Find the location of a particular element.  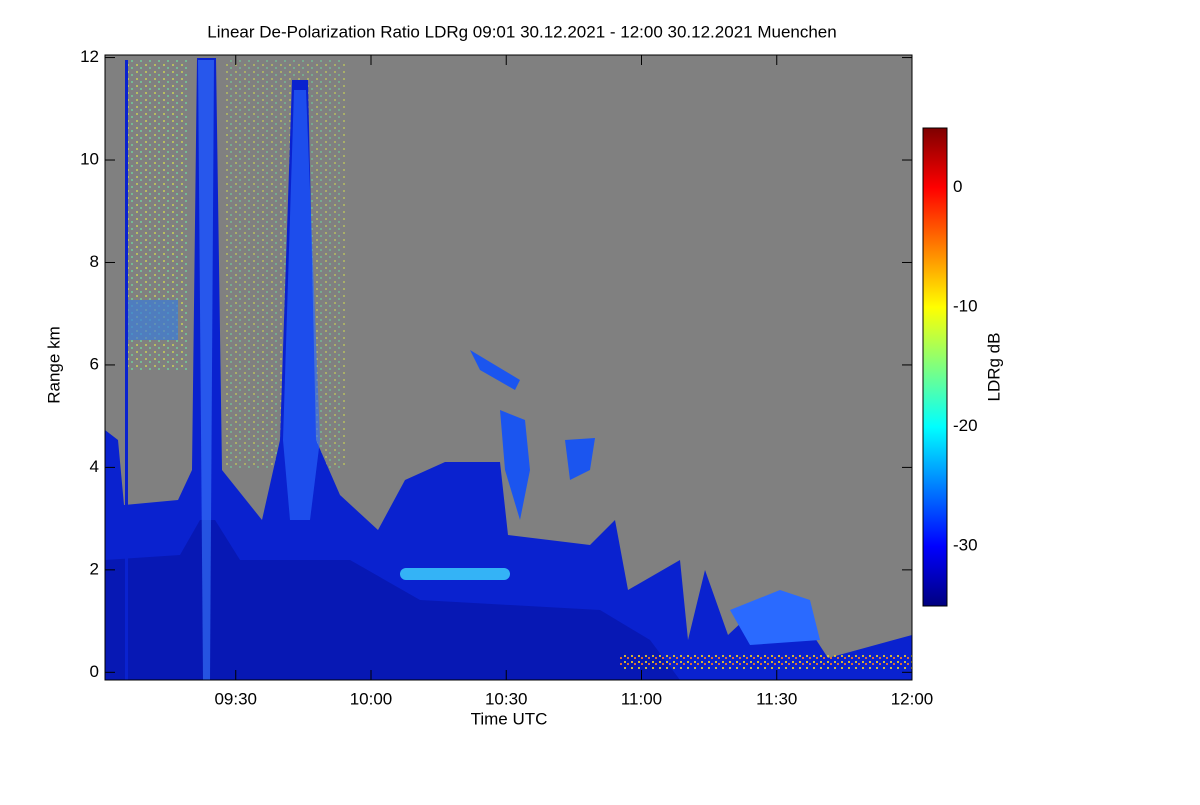

y-tick-label: 10 is located at coordinates (89, 159).